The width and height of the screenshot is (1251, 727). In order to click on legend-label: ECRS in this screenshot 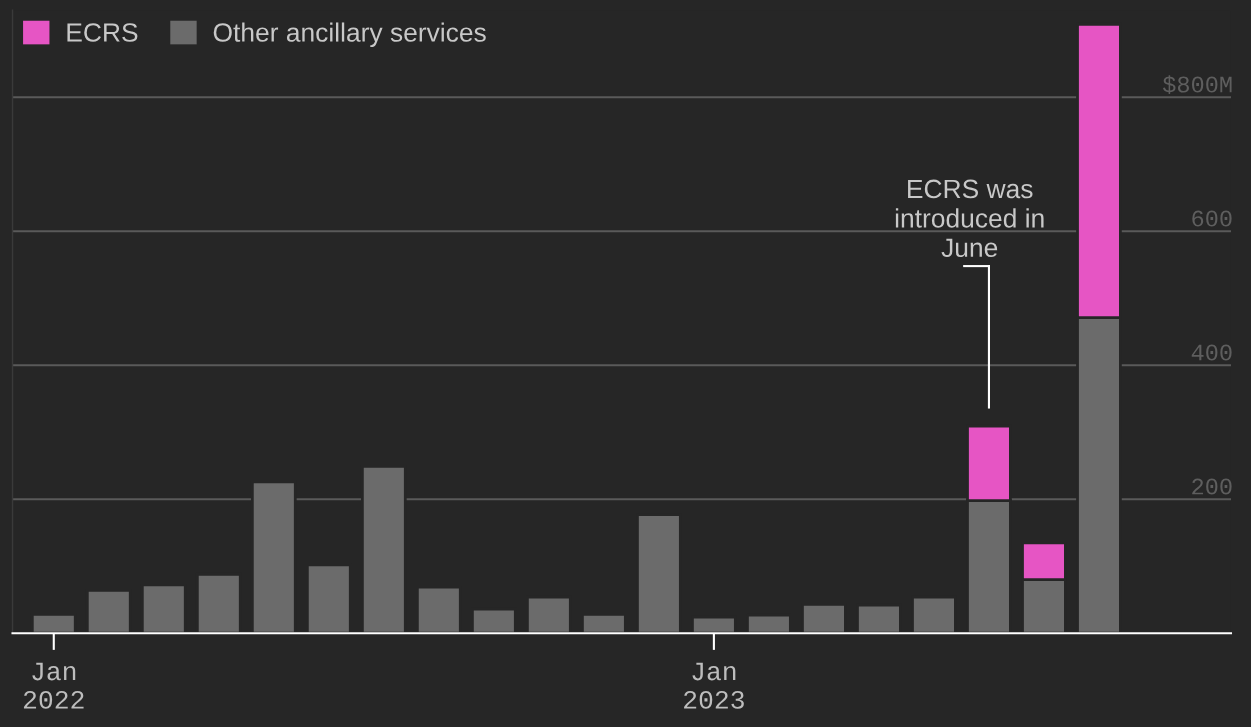, I will do `click(102, 32)`.